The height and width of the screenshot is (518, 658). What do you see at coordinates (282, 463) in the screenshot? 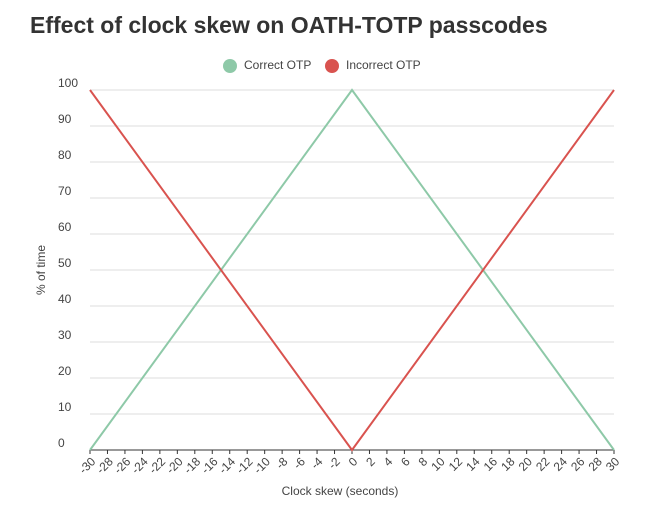
I see `x-tick-label: -8` at bounding box center [282, 463].